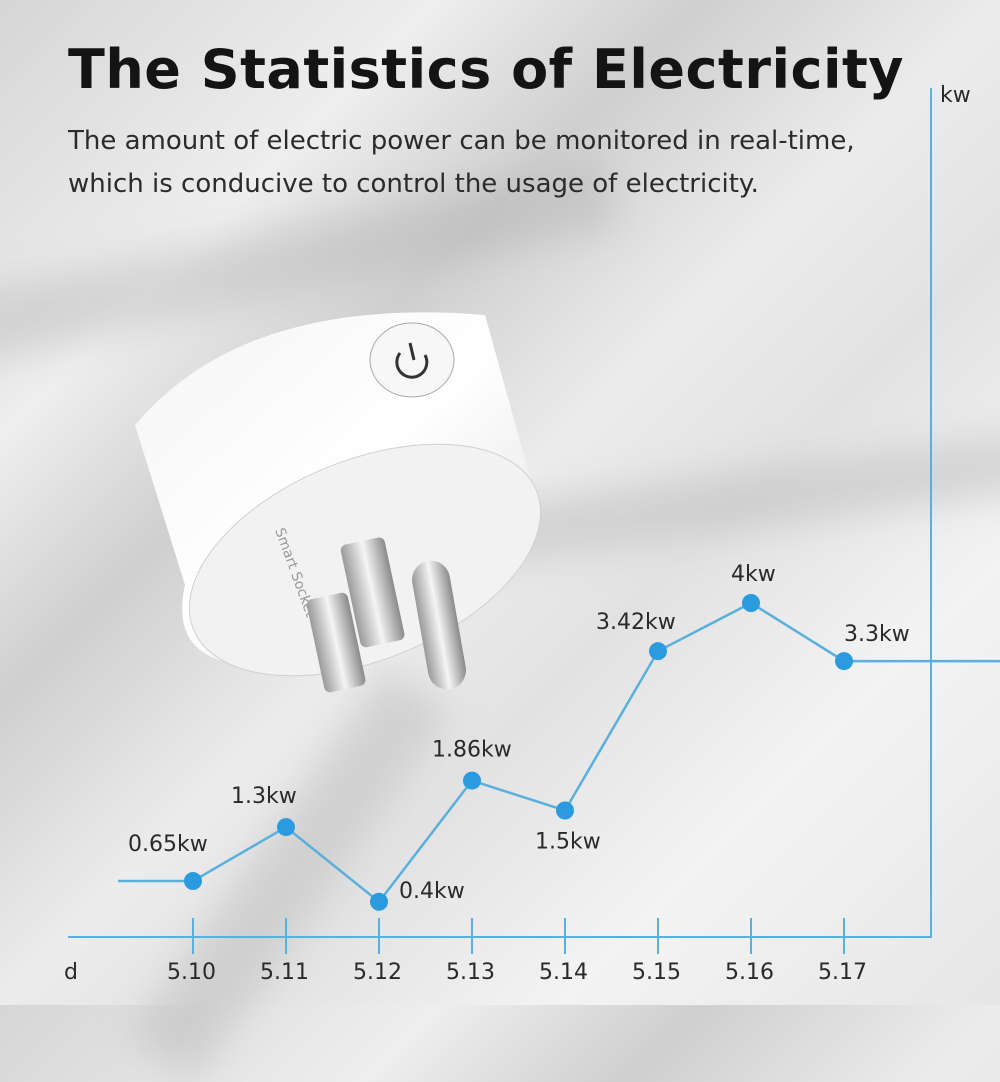 The width and height of the screenshot is (1000, 1082). I want to click on x-tick-label: 5.10, so click(191, 972).